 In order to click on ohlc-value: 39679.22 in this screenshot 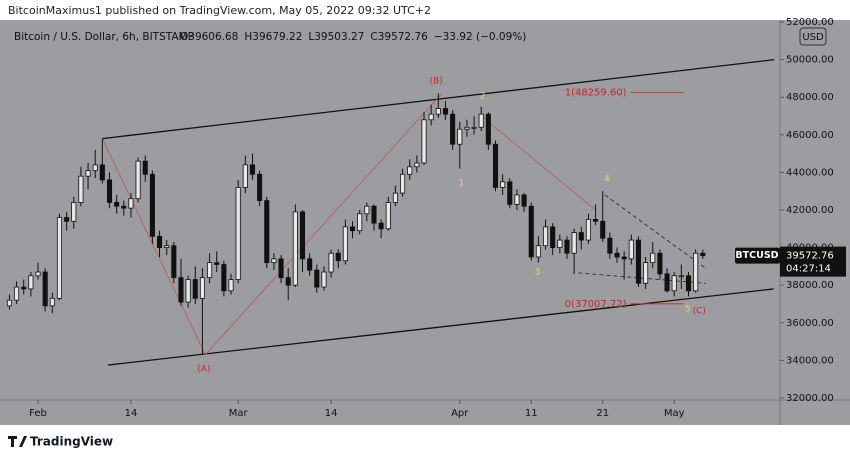, I will do `click(277, 37)`.